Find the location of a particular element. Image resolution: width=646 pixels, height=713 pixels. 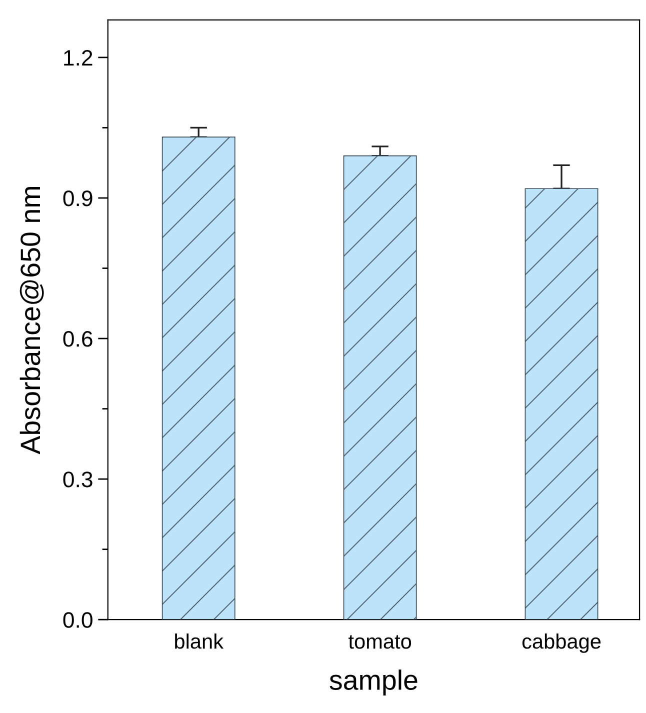

x-tick-label: cabbage is located at coordinates (561, 643).